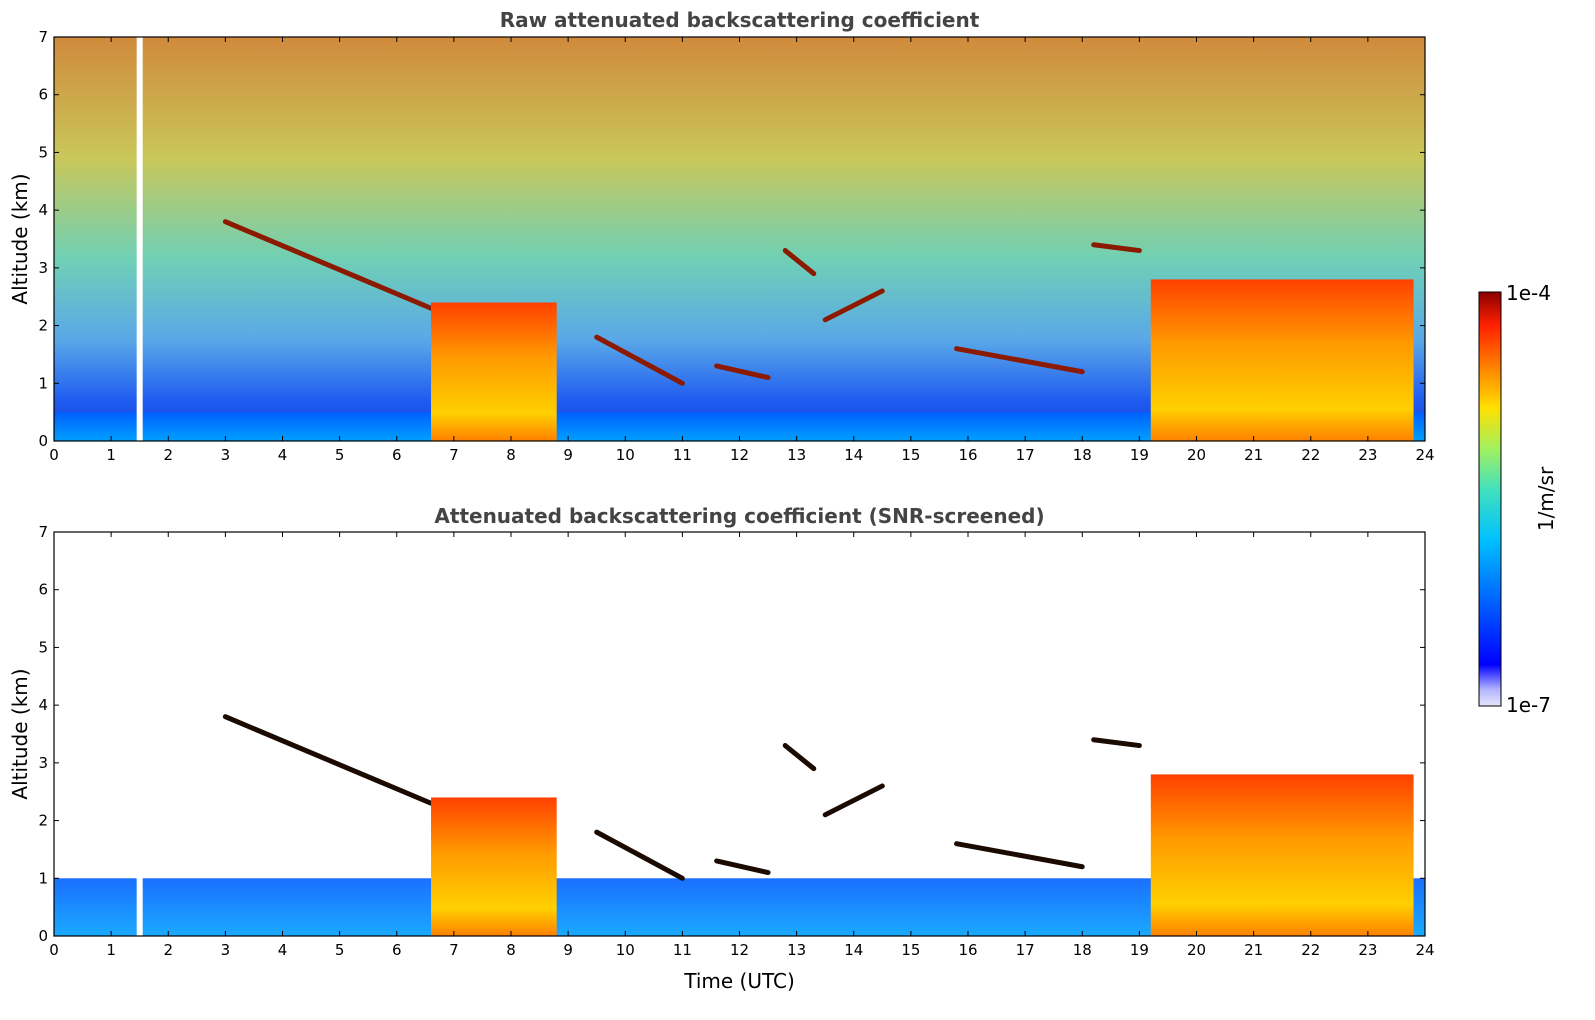 The image size is (1595, 1020). I want to click on screened-x-axis-label: Time (UTC), so click(739, 981).